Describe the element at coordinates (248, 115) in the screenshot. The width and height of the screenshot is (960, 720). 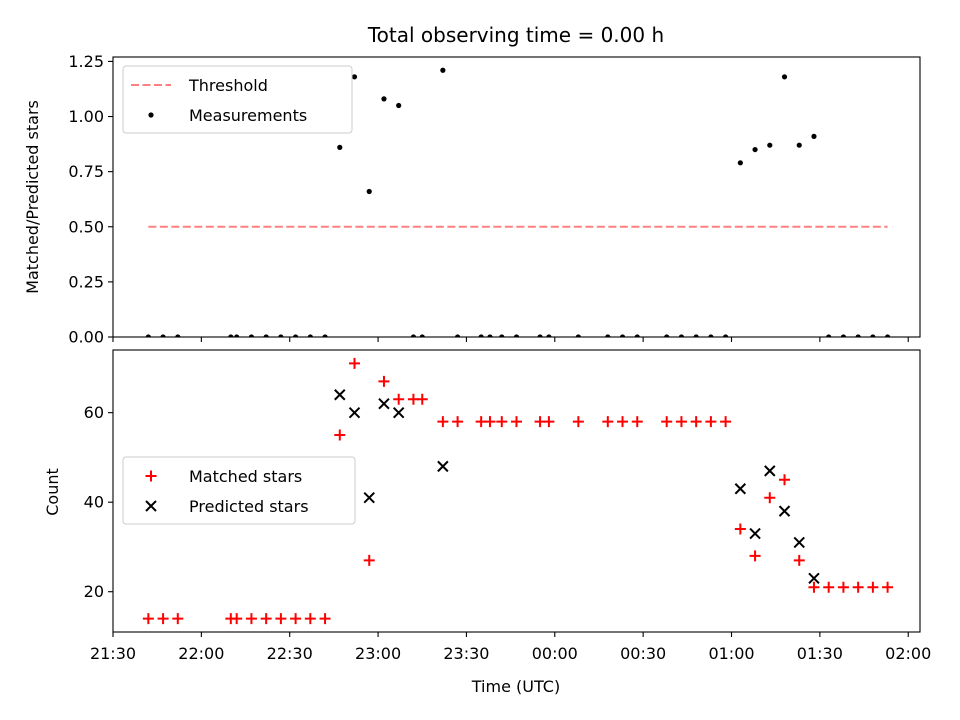
I see `legend-label: Measurements` at that location.